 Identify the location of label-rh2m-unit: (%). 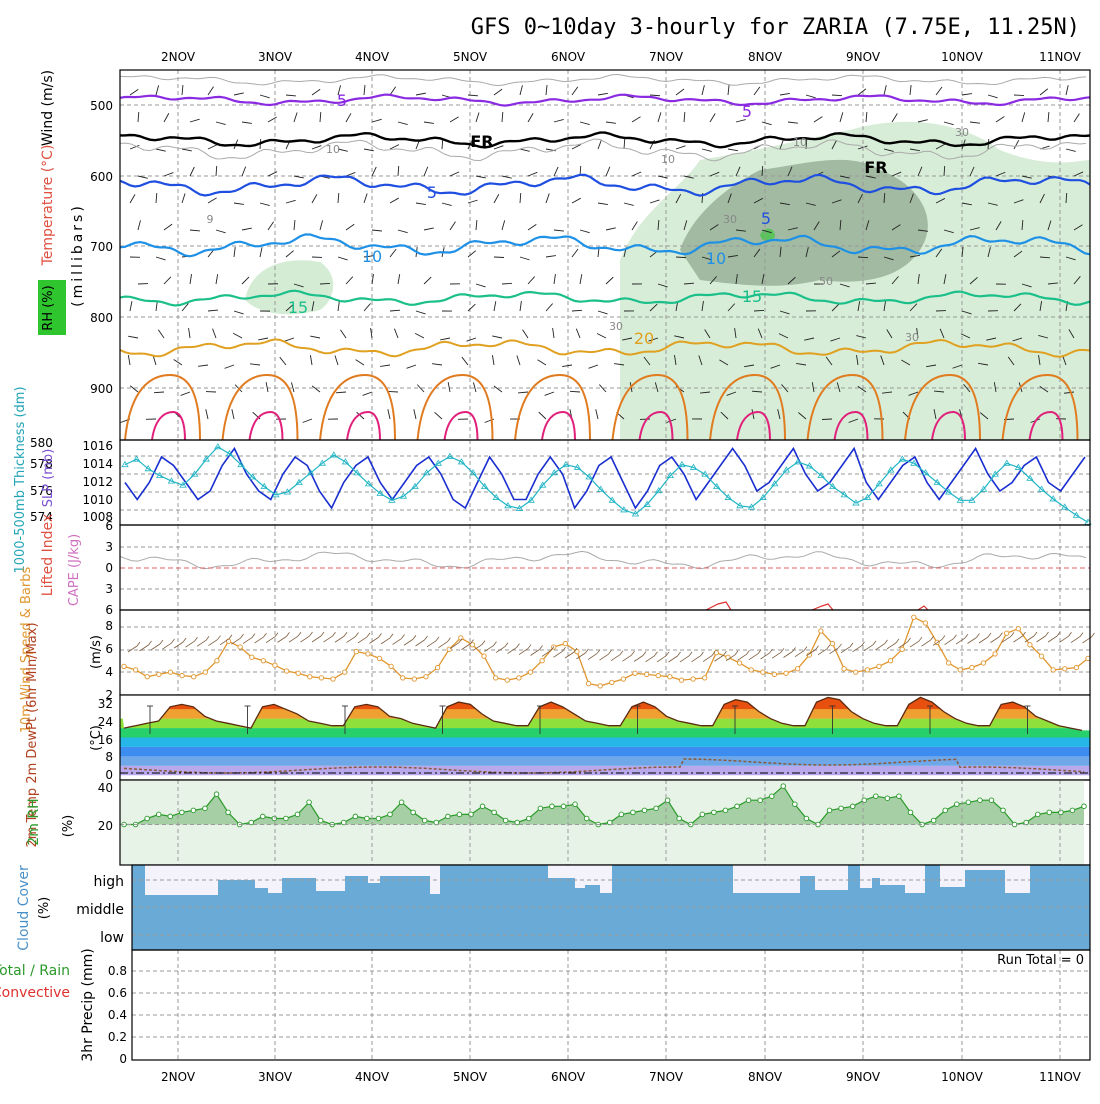
(68, 826).